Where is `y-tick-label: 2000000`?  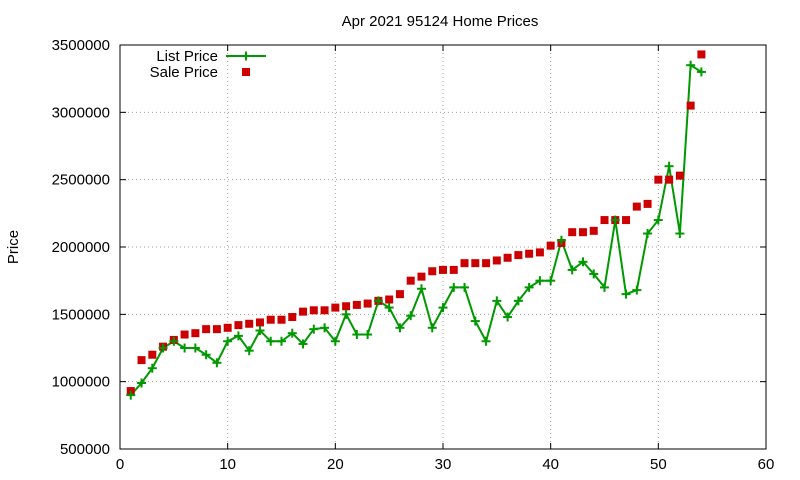 y-tick-label: 2000000 is located at coordinates (81, 247).